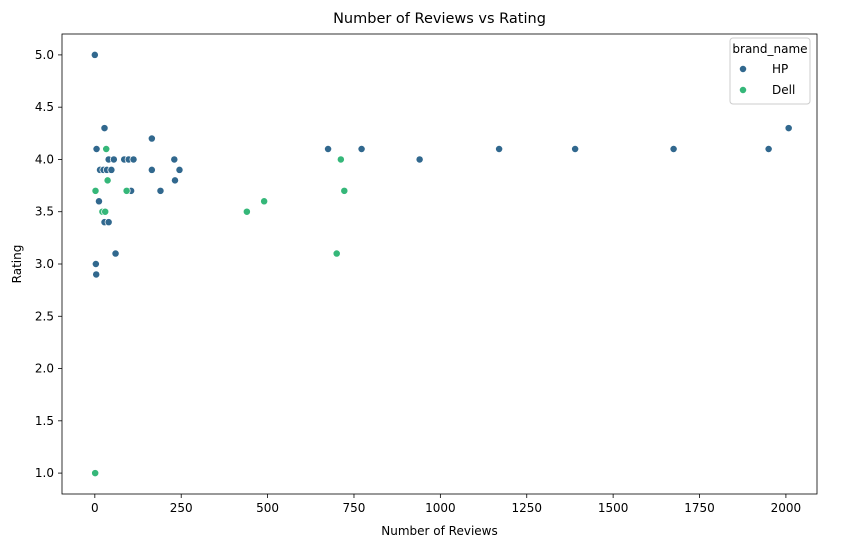 The width and height of the screenshot is (846, 547). I want to click on x-tick-label: 1000, so click(440, 508).